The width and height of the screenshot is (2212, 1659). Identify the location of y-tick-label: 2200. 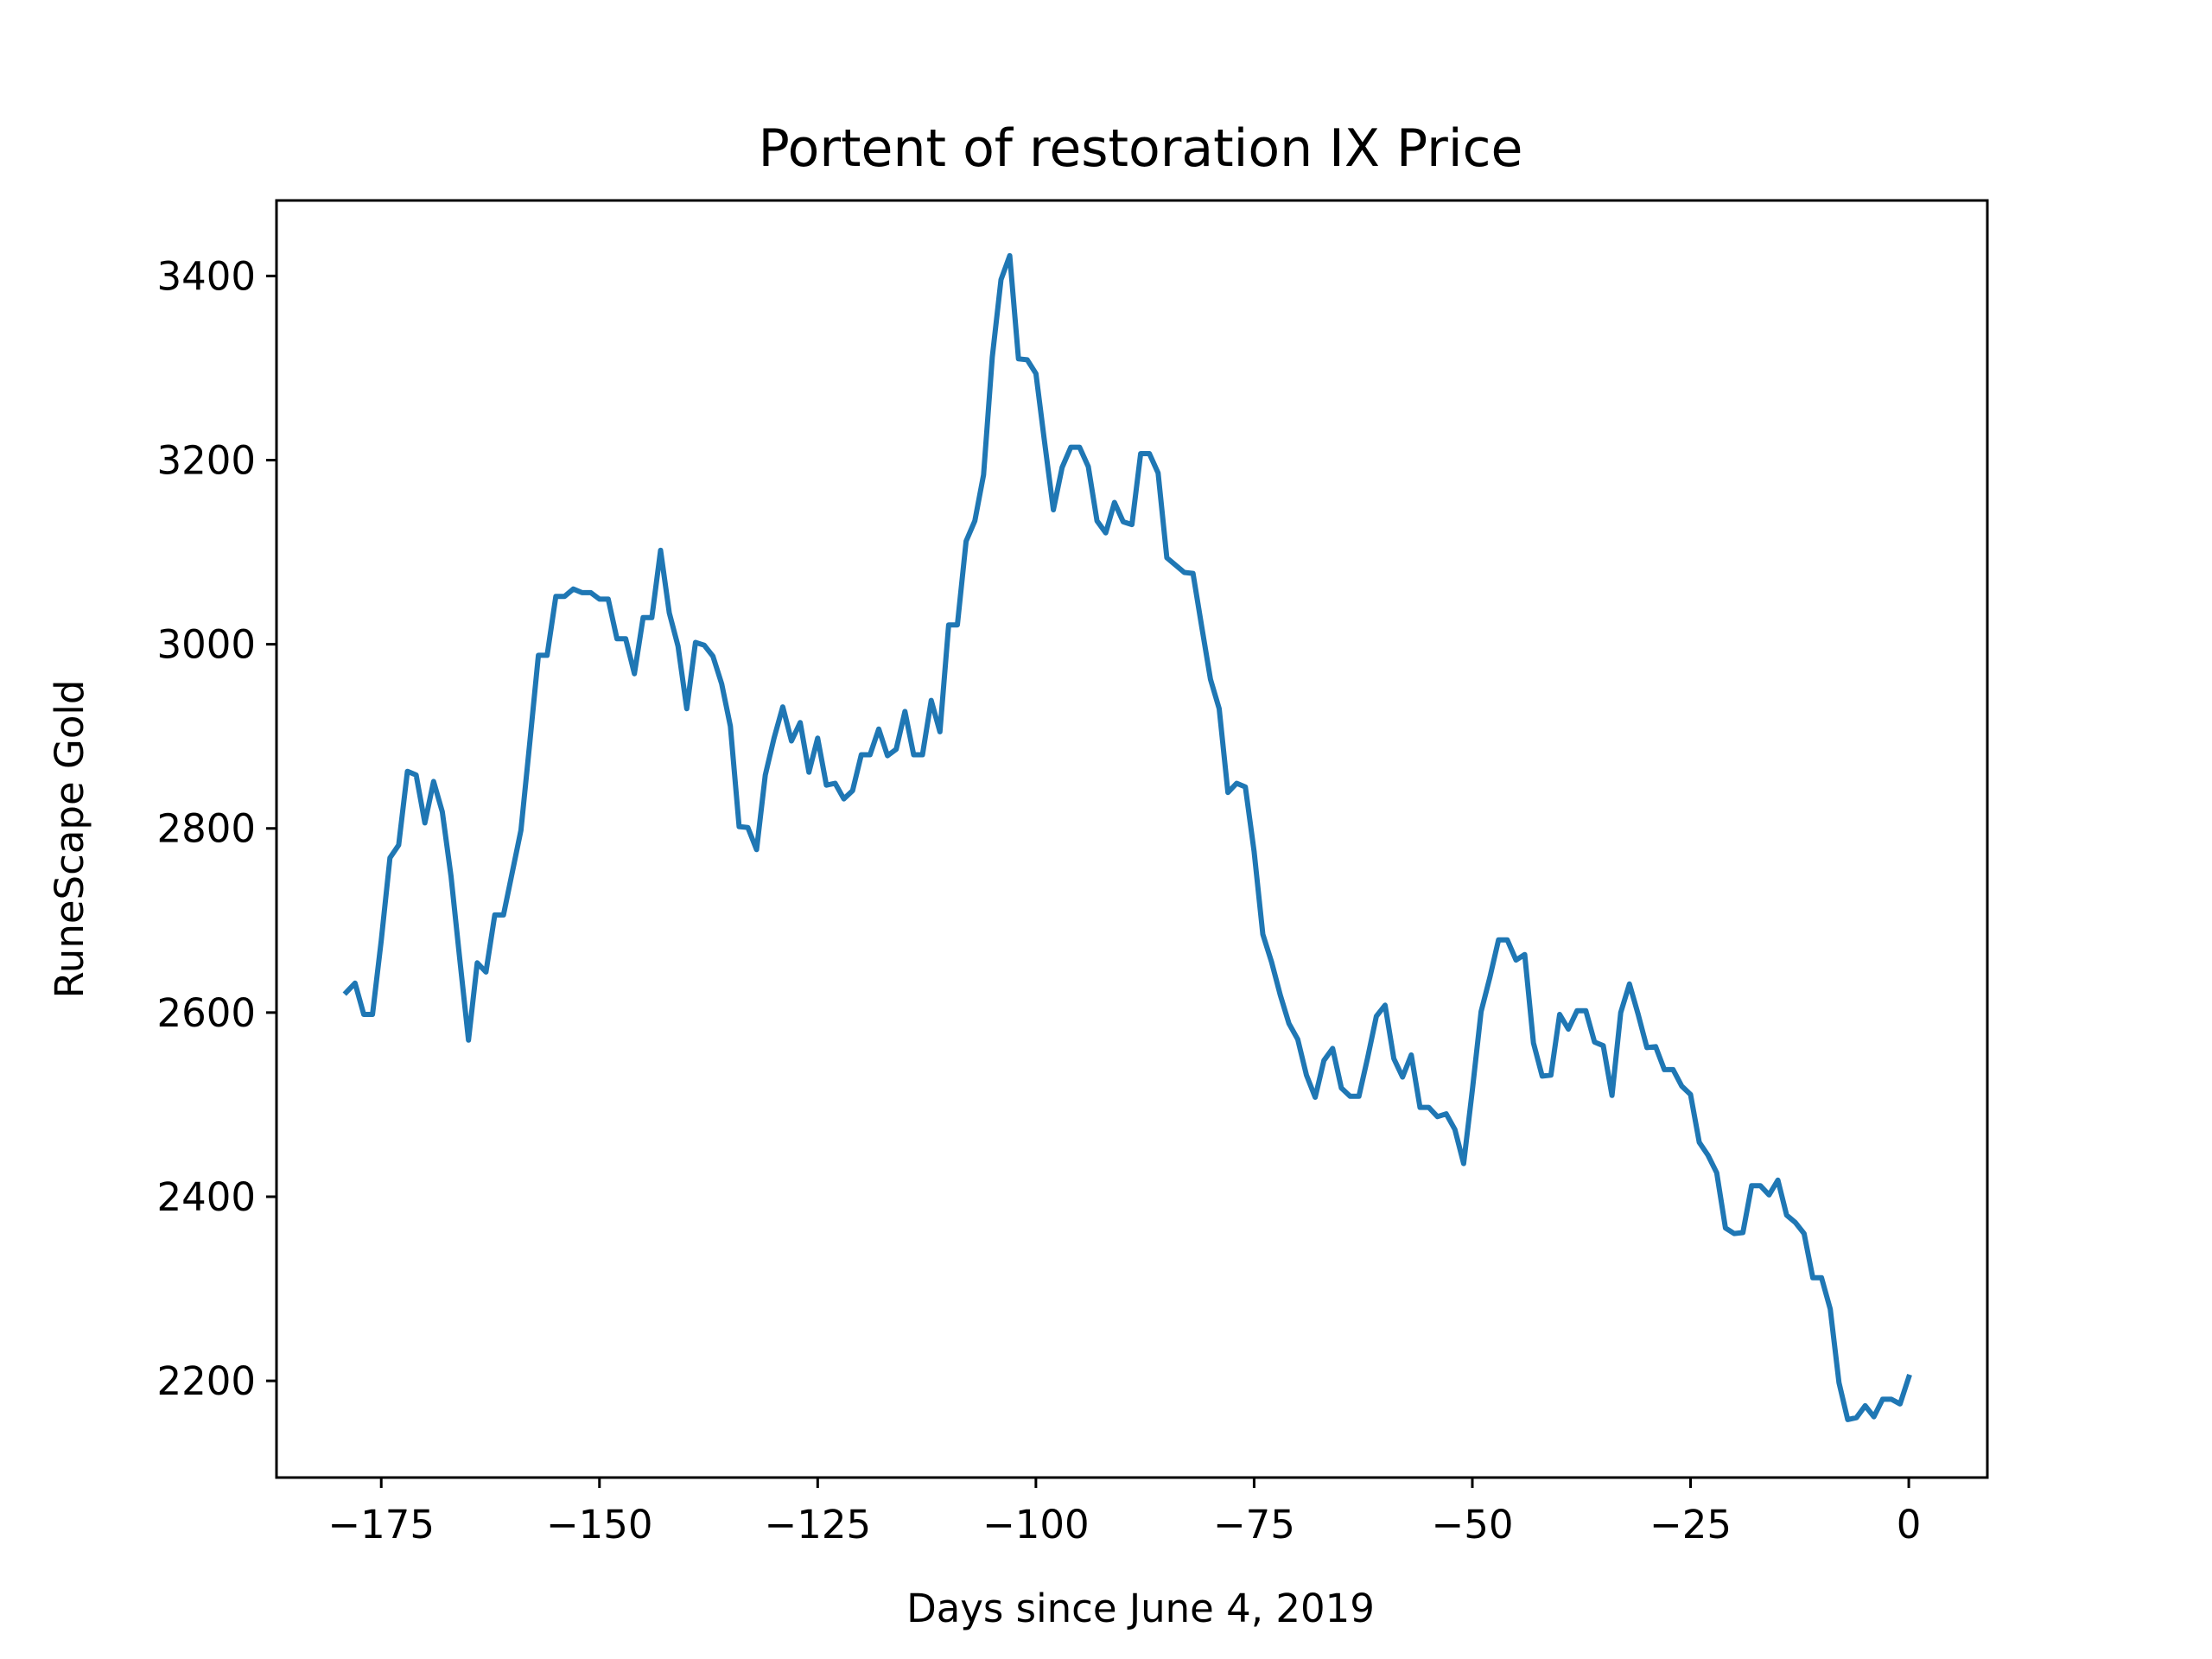
(206, 1381).